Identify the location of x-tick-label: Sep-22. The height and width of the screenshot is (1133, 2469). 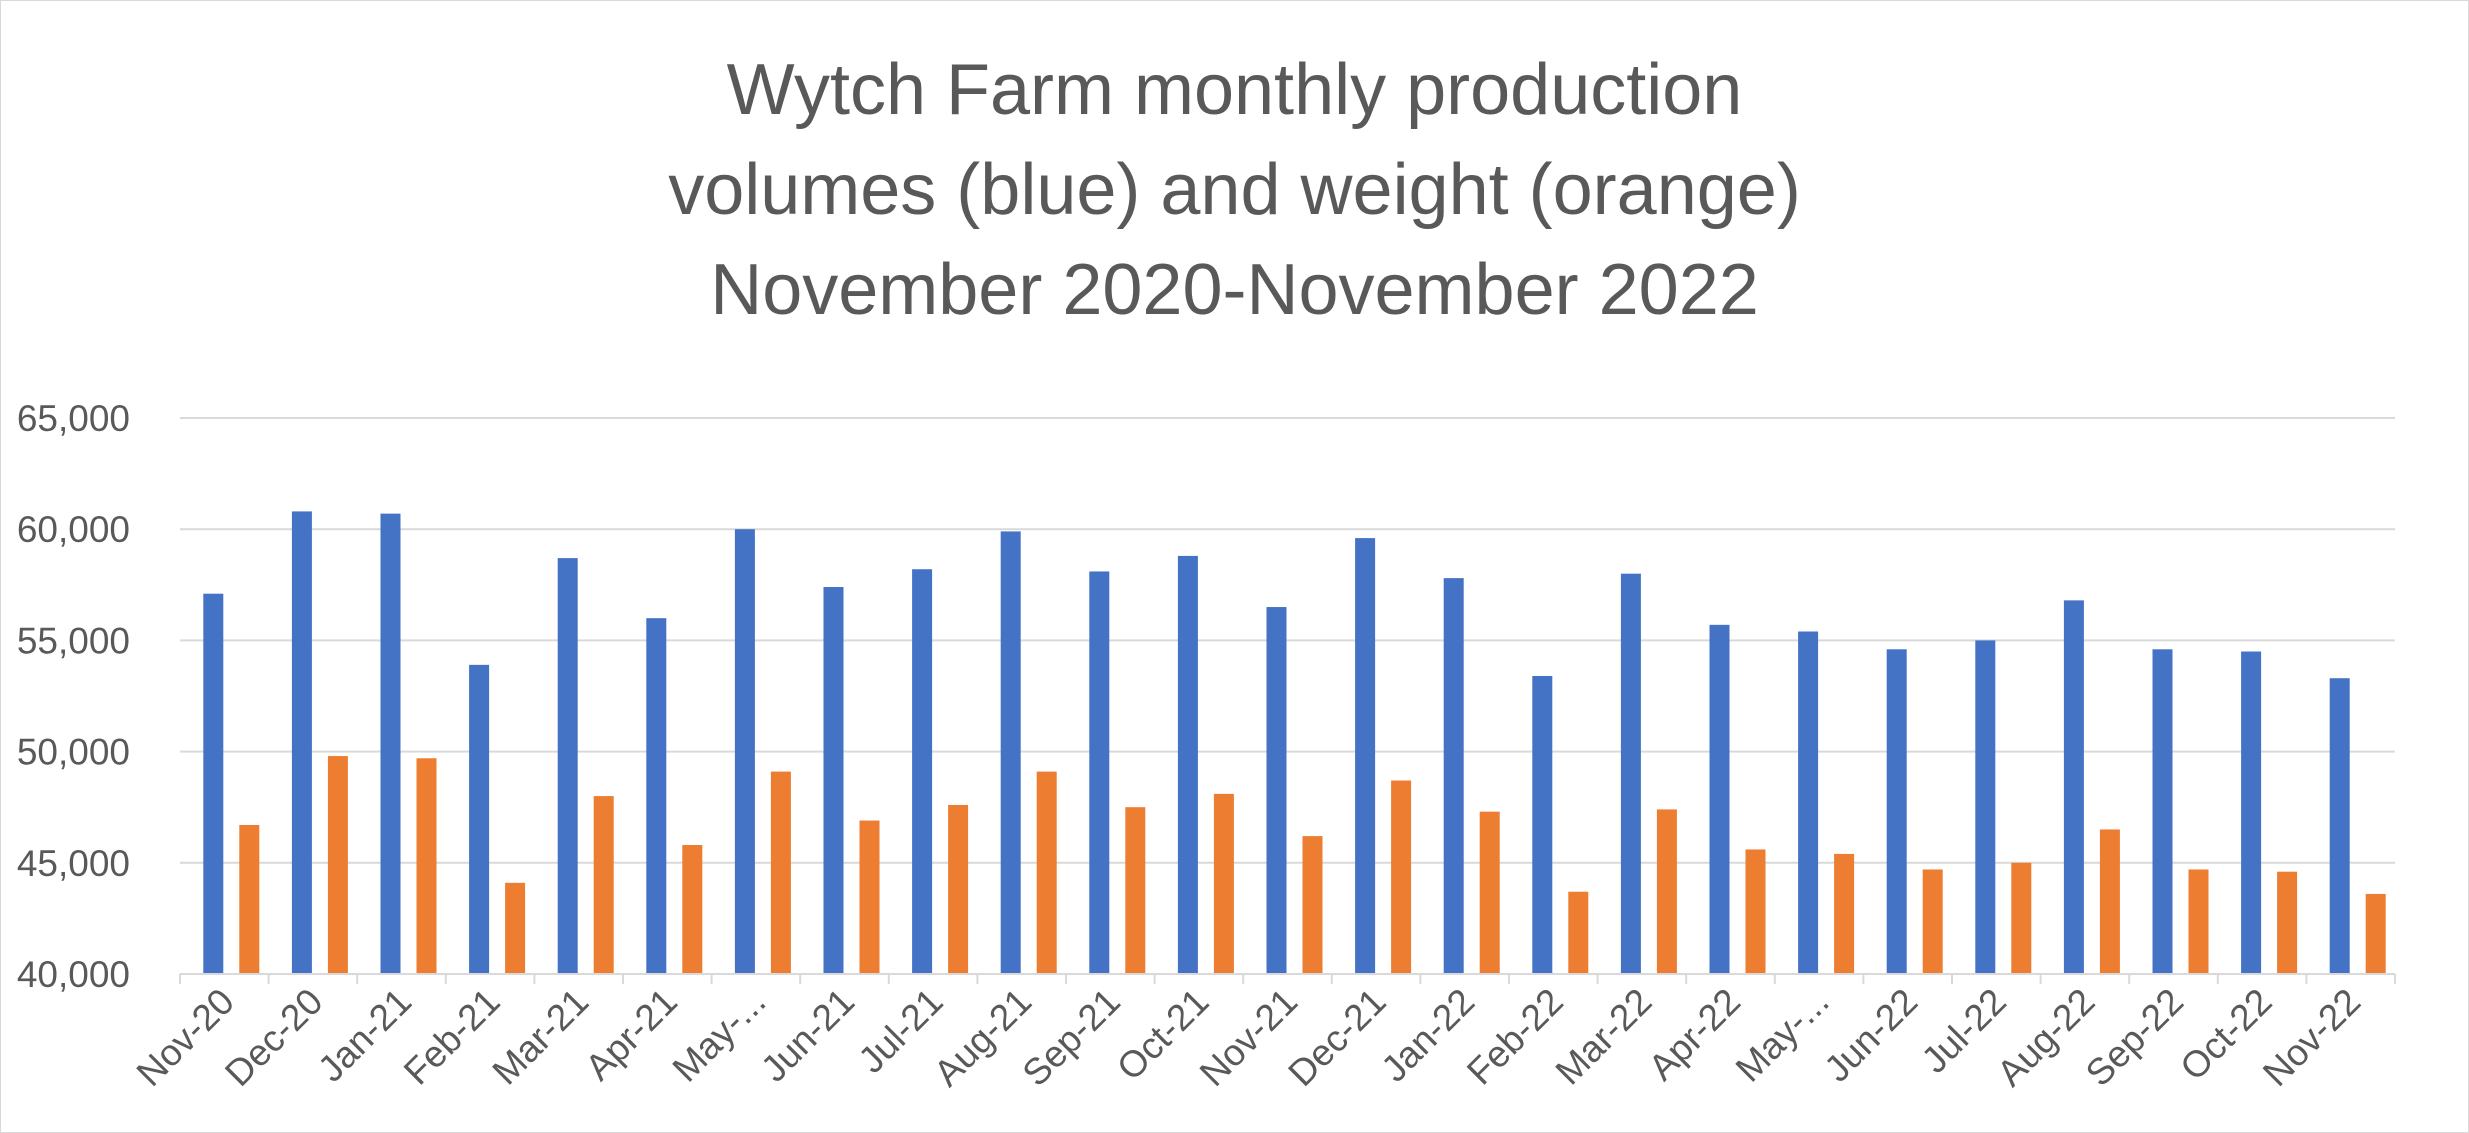
(2134, 1037).